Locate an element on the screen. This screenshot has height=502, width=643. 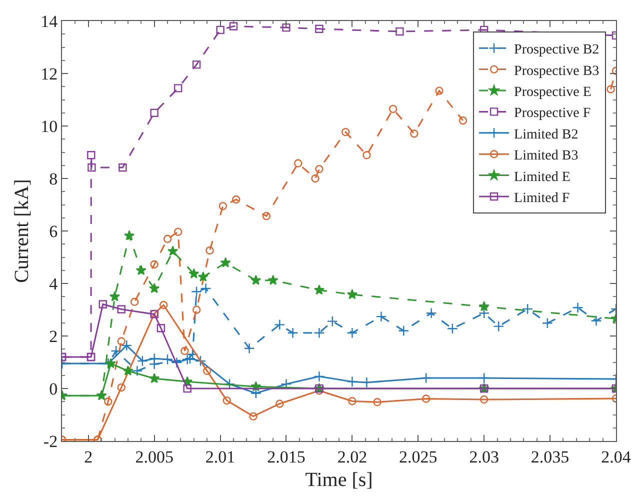
legend-label: Prospective E is located at coordinates (553, 92).